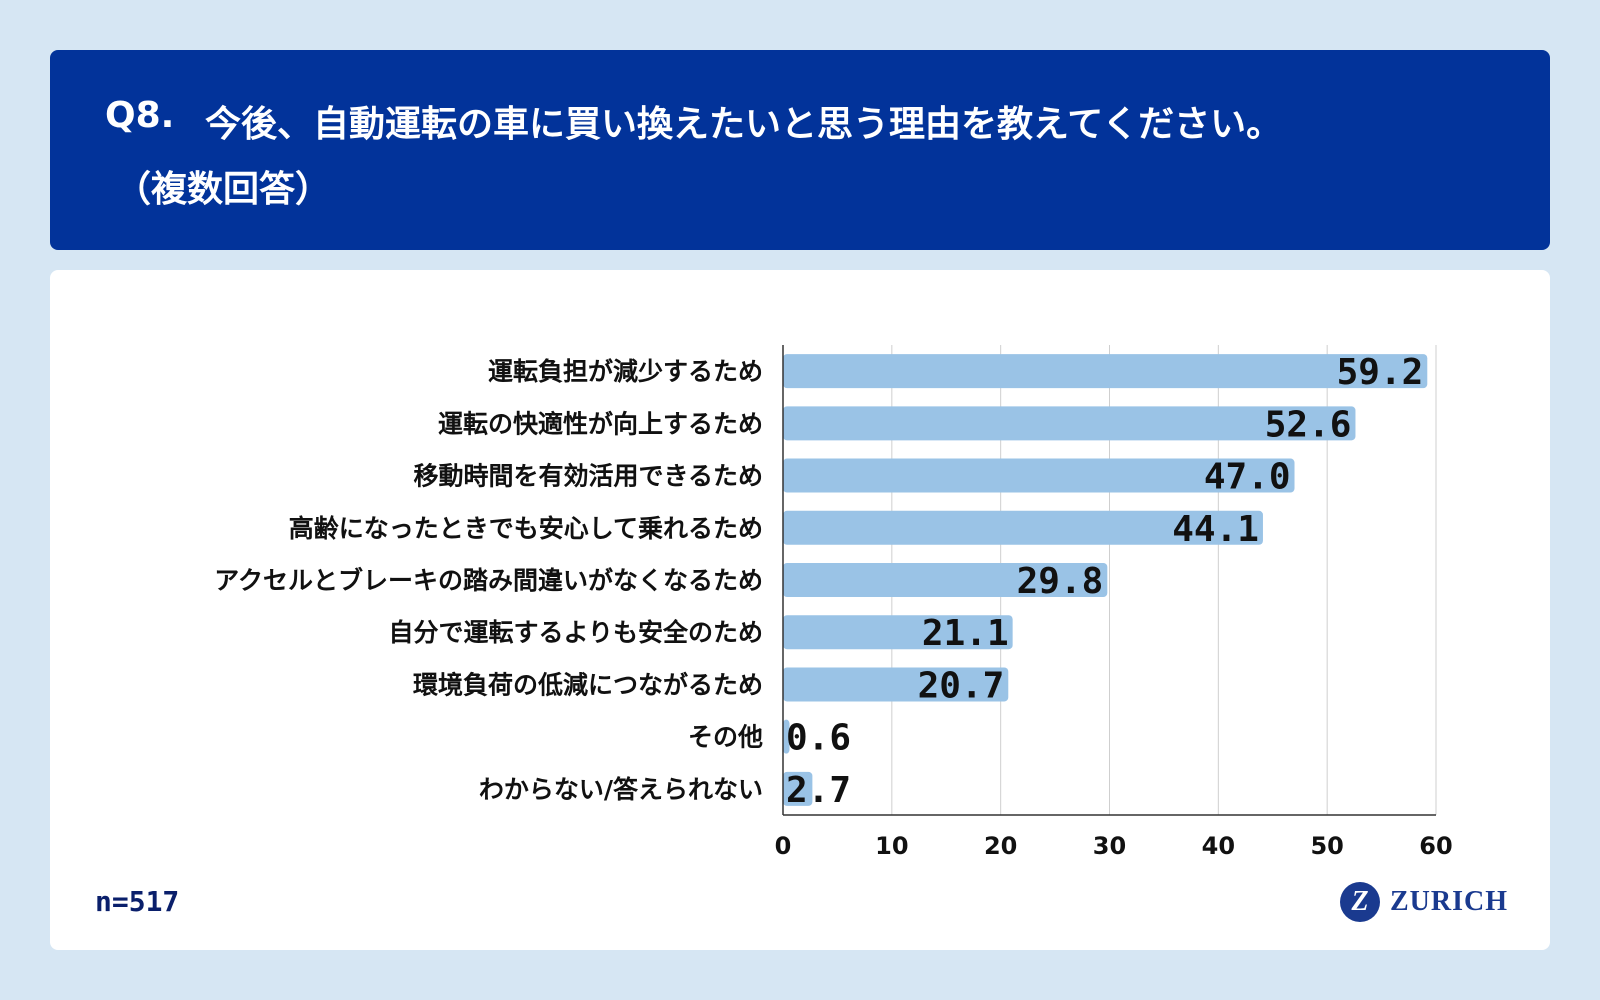 This screenshot has width=1600, height=1000. What do you see at coordinates (1215, 529) in the screenshot?
I see `data-label: 44.1` at bounding box center [1215, 529].